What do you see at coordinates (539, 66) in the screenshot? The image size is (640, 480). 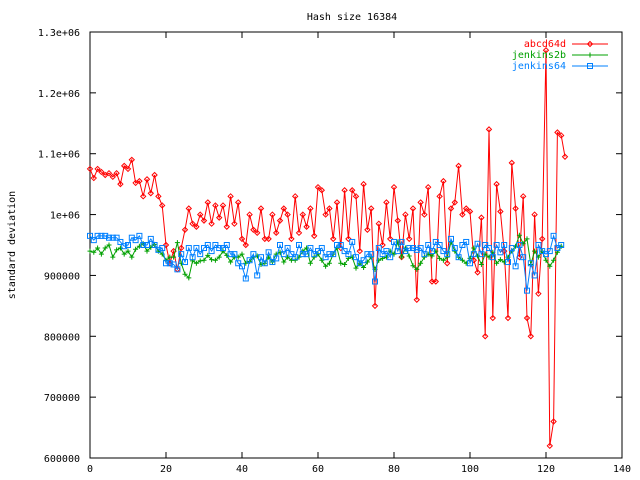 I see `legend-label-jenkins64: jenkins64` at bounding box center [539, 66].